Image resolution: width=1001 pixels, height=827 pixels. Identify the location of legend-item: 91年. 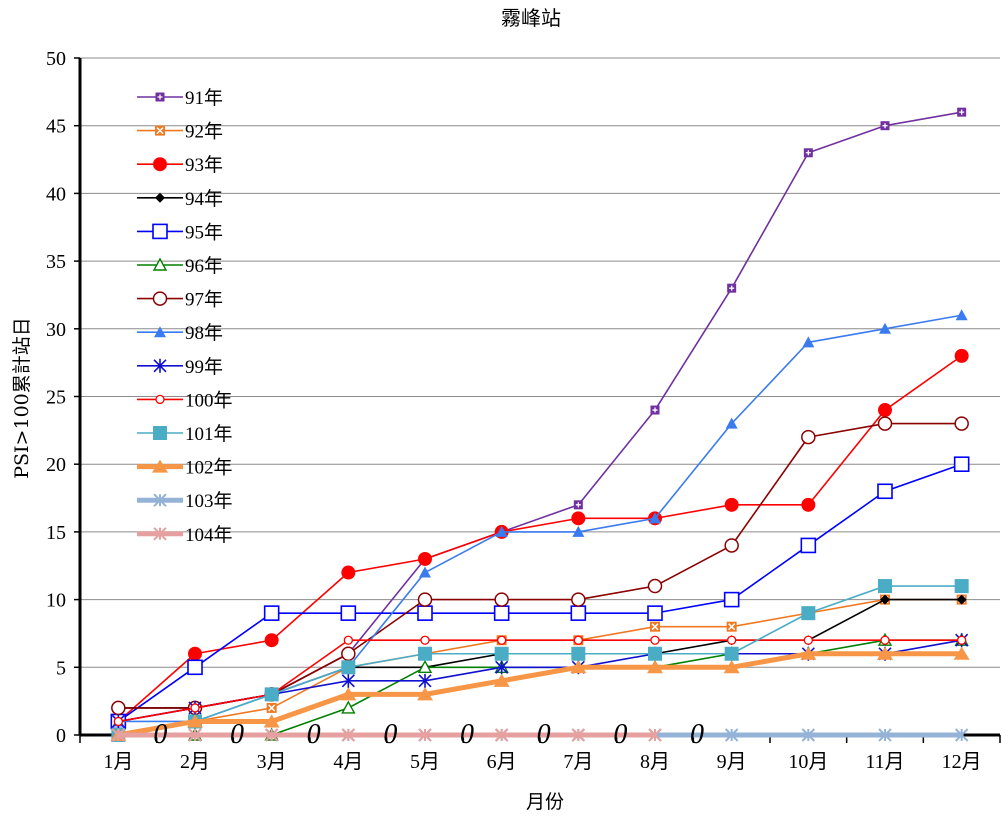
(180, 98).